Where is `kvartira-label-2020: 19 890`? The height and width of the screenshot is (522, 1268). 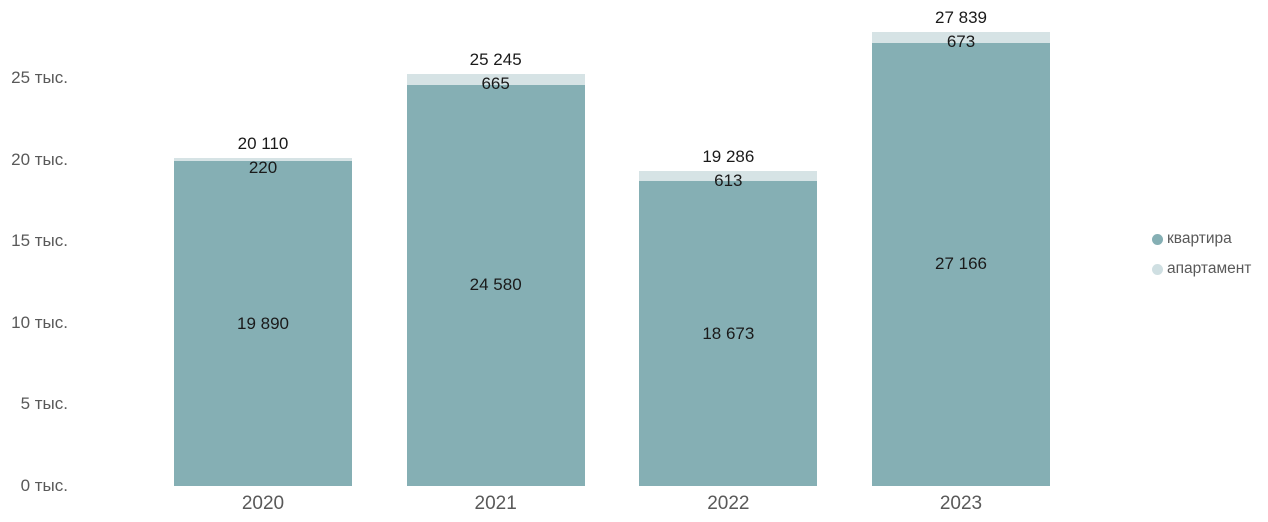 kvartira-label-2020: 19 890 is located at coordinates (263, 323).